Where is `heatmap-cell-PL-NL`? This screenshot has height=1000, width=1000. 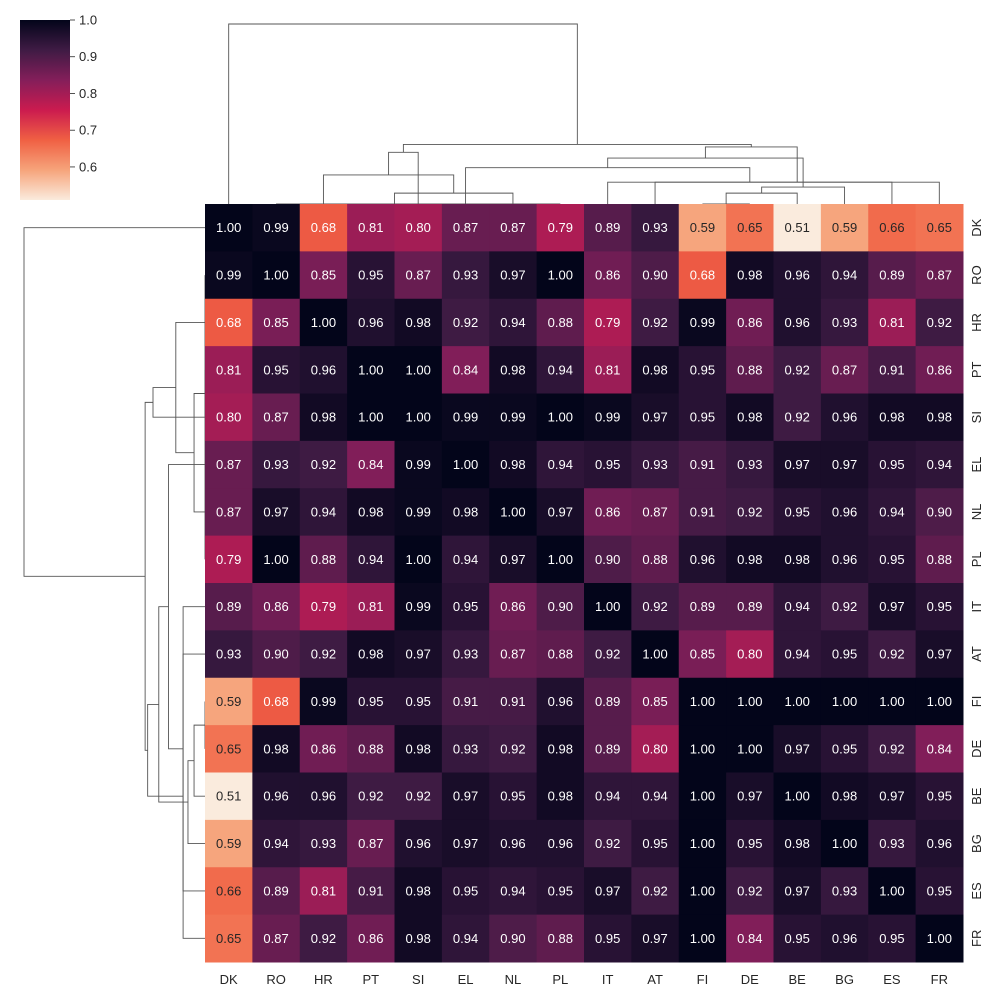
heatmap-cell-PL-NL is located at coordinates (513, 559).